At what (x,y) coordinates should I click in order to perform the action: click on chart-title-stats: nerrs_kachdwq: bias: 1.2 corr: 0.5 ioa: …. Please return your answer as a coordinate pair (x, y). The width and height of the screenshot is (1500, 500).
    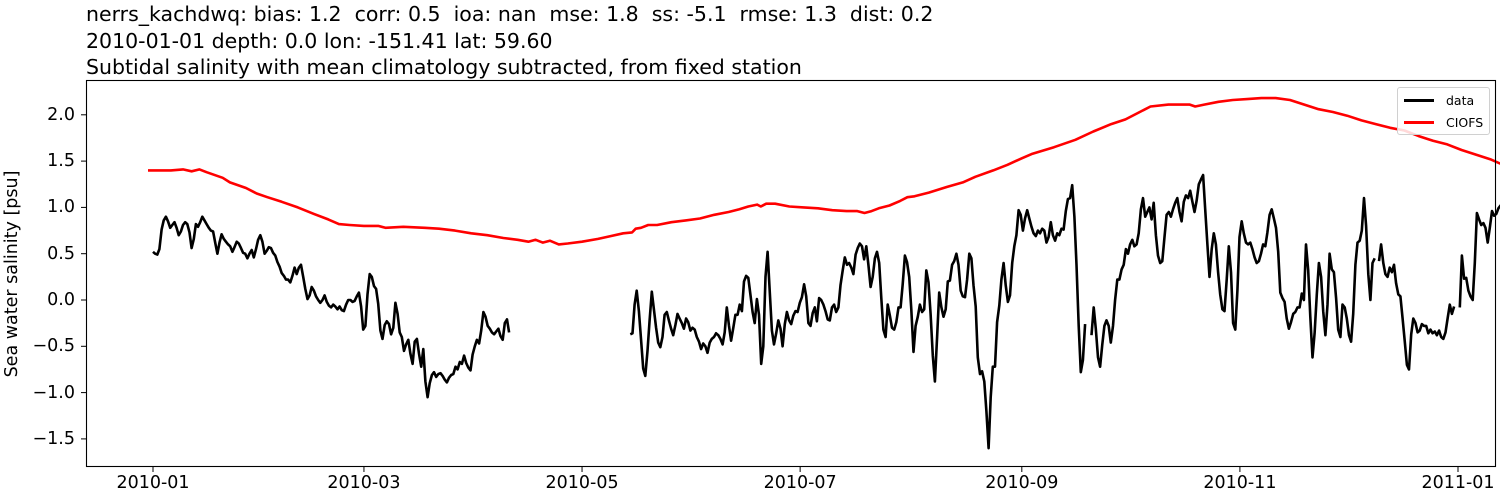
    Looking at the image, I should click on (510, 14).